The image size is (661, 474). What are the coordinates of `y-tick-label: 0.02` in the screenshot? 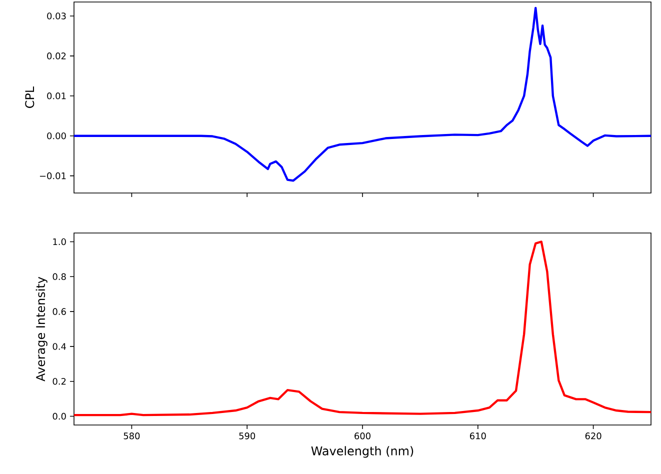 It's located at (56, 56).